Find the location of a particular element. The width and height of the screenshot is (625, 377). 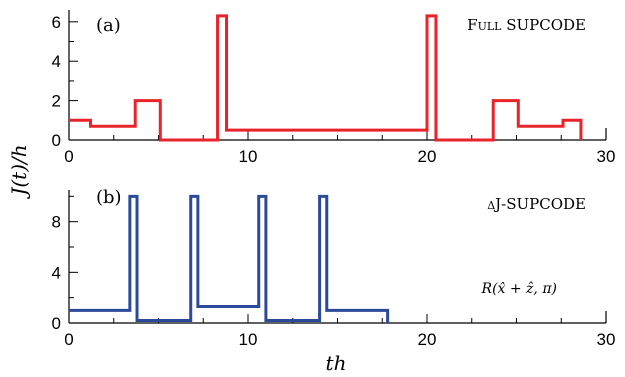

panel-a-x-tick-label: 30 is located at coordinates (606, 156).